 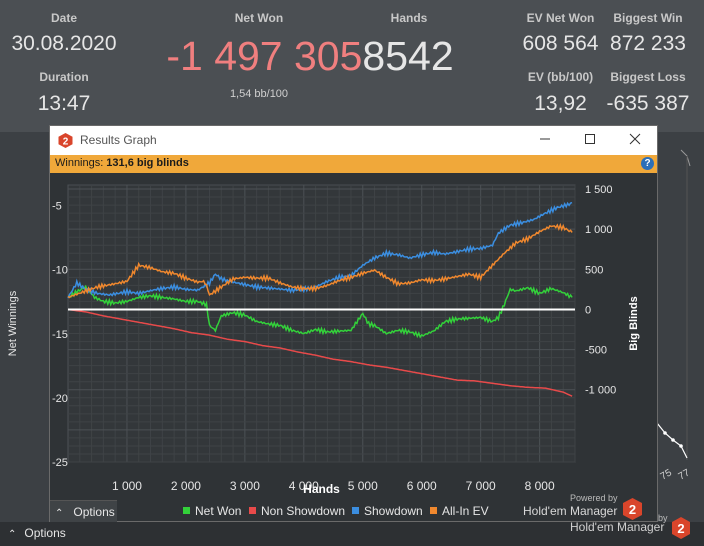 I want to click on date-value: 30.08.2020, so click(x=64, y=43).